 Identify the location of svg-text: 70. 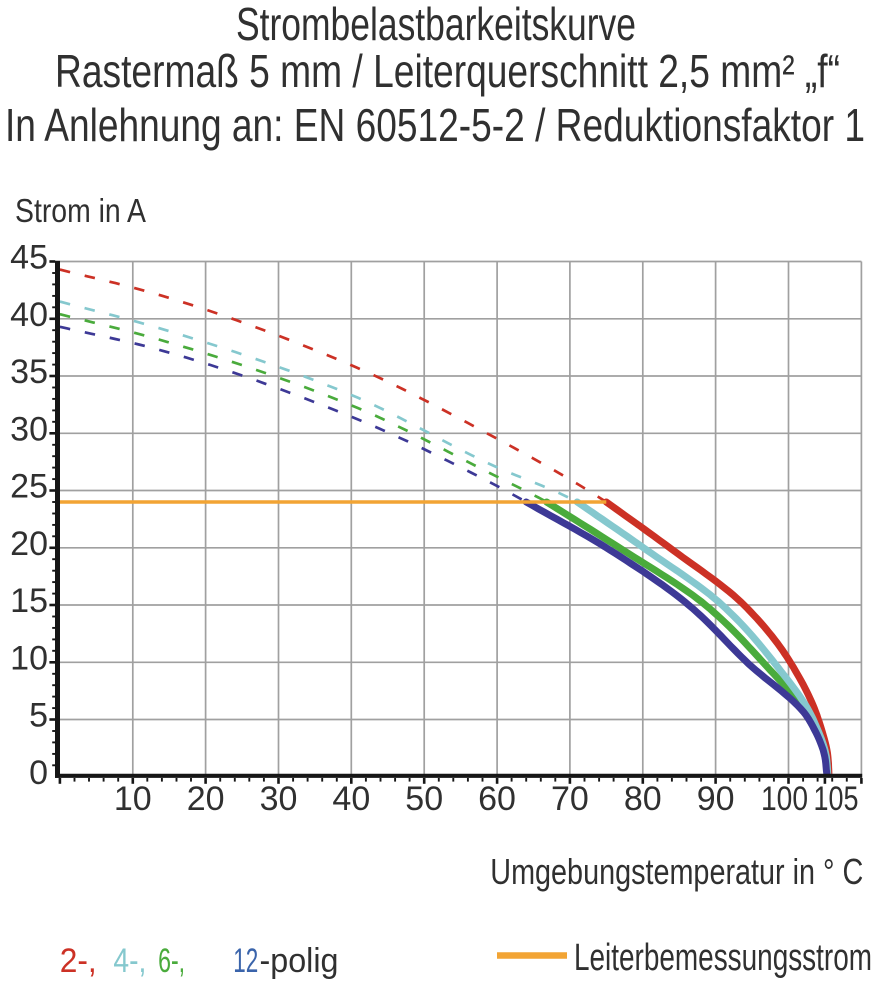
(570, 799).